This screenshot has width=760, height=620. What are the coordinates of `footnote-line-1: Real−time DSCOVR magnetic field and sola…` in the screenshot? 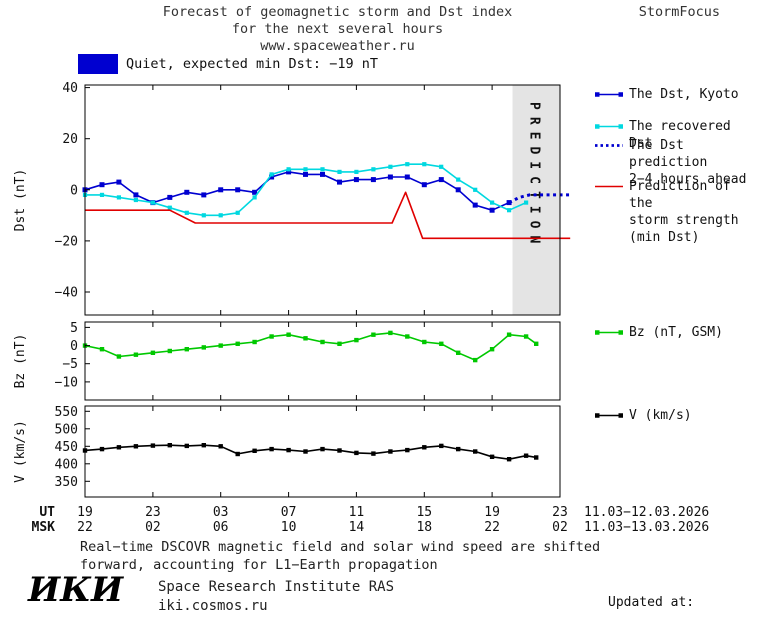 It's located at (340, 547).